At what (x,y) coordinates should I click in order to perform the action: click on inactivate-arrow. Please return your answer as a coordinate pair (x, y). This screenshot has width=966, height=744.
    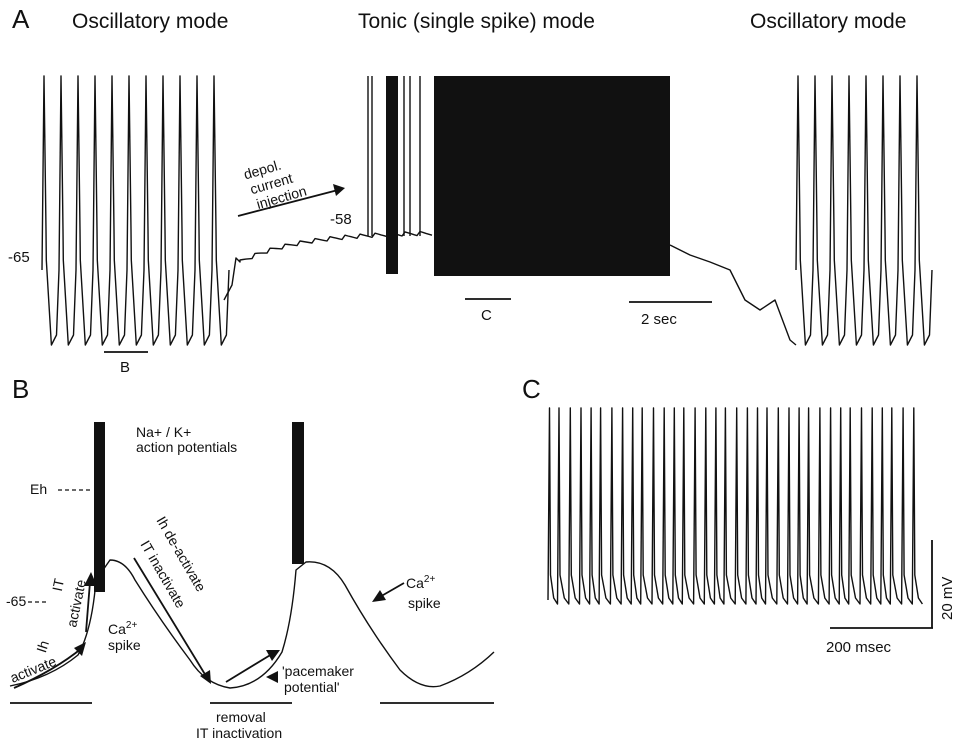
    Looking at the image, I should click on (170, 617).